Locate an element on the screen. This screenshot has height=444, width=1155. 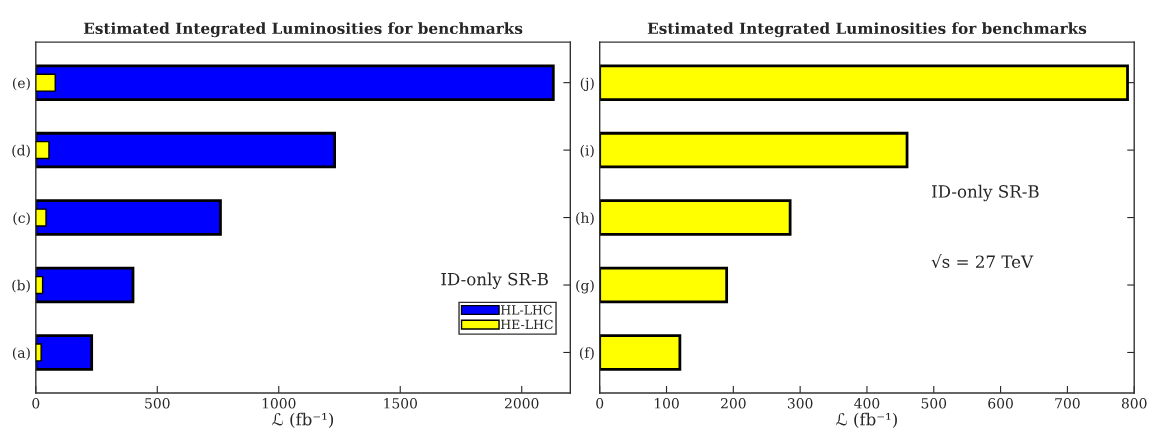
x-tick-label: 100 is located at coordinates (666, 403).